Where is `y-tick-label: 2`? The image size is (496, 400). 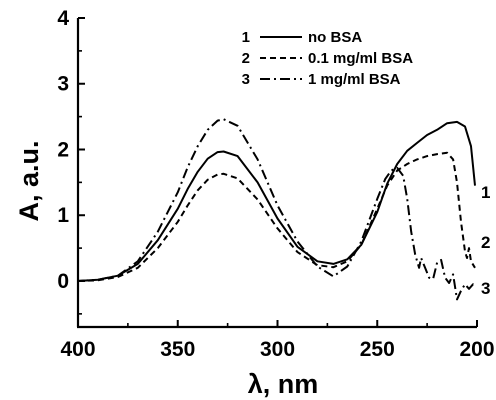
y-tick-label: 2 is located at coordinates (63, 149).